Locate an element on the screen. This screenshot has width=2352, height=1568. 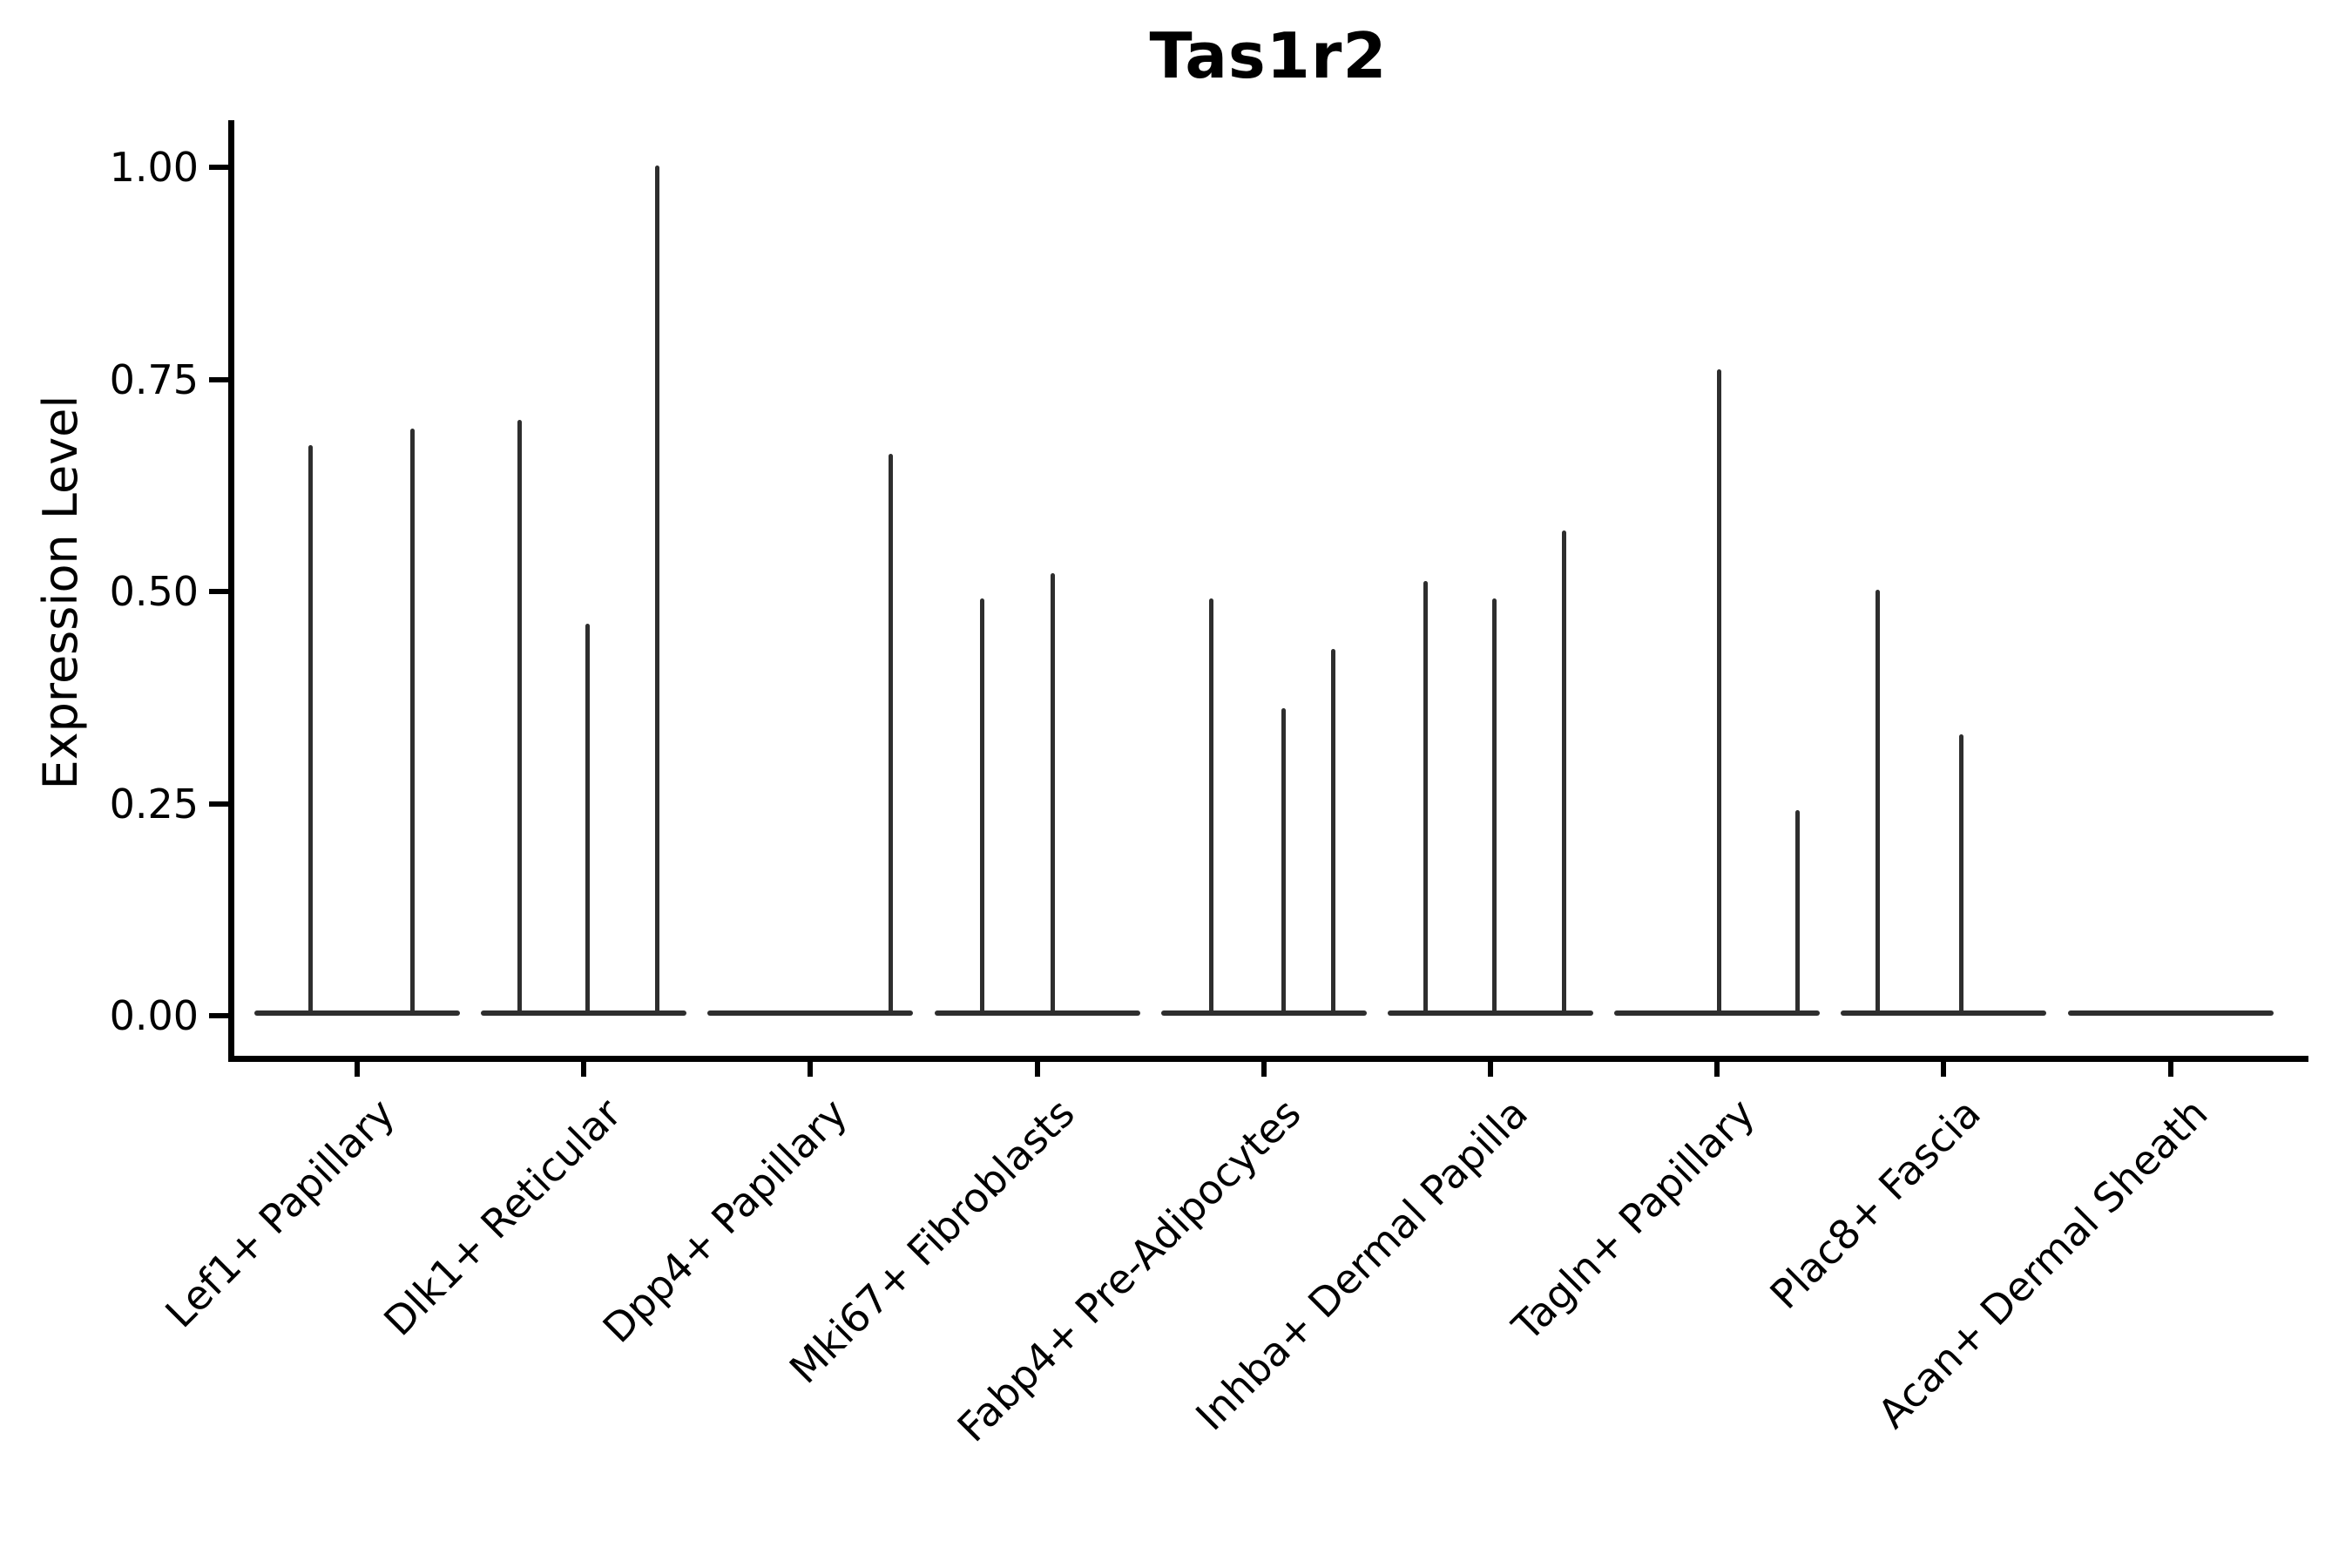
y-tick-label: 0.00 is located at coordinates (154, 1015).